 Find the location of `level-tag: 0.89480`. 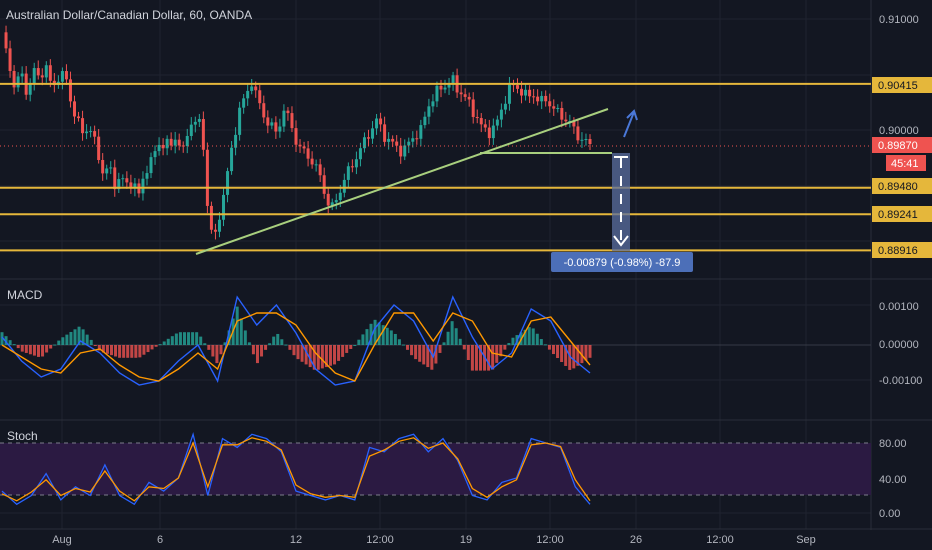

level-tag: 0.89480 is located at coordinates (902, 186).